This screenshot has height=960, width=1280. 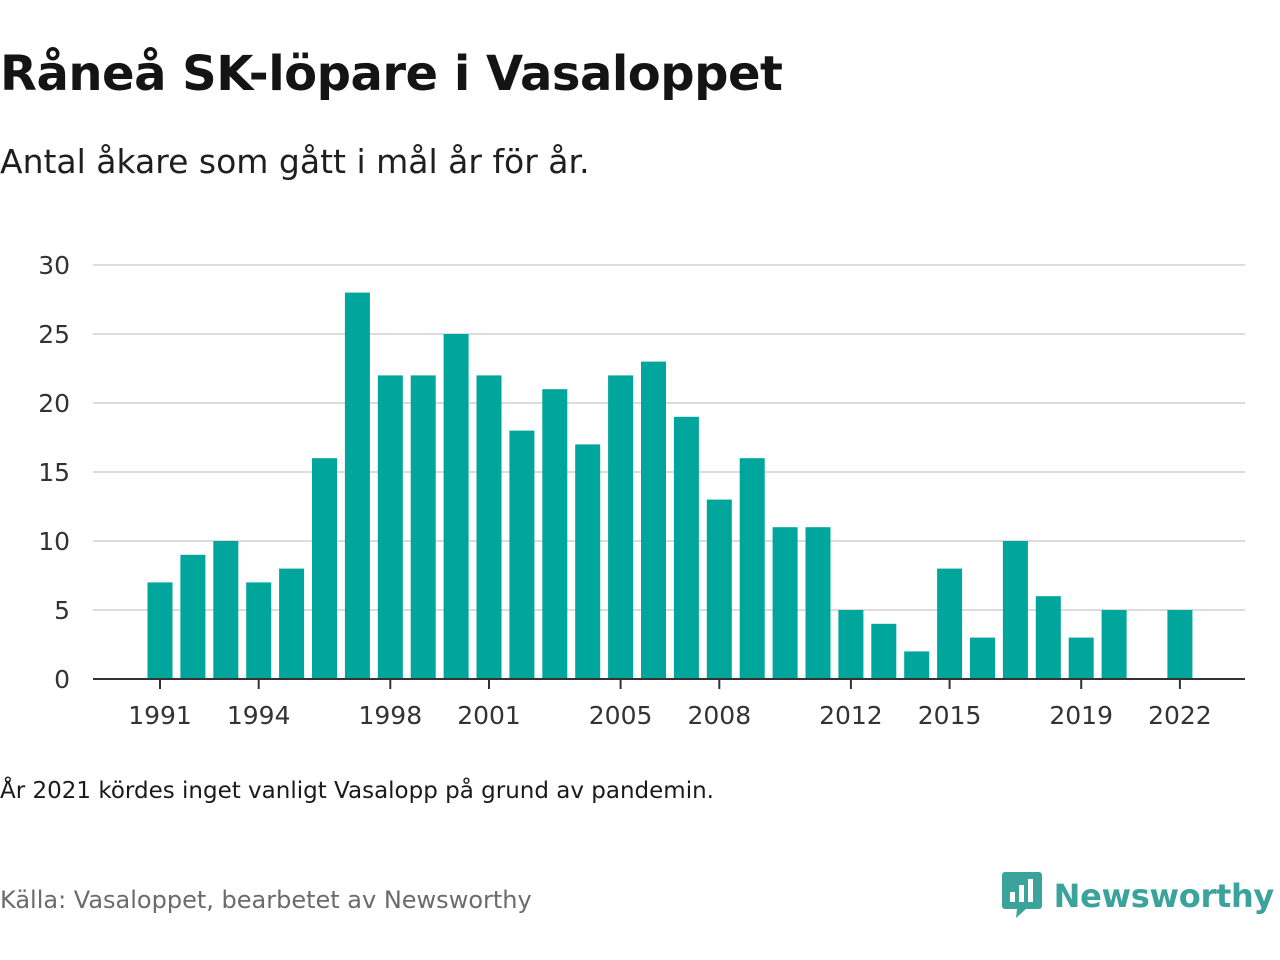 What do you see at coordinates (621, 715) in the screenshot?
I see `x-tick-label: 2005` at bounding box center [621, 715].